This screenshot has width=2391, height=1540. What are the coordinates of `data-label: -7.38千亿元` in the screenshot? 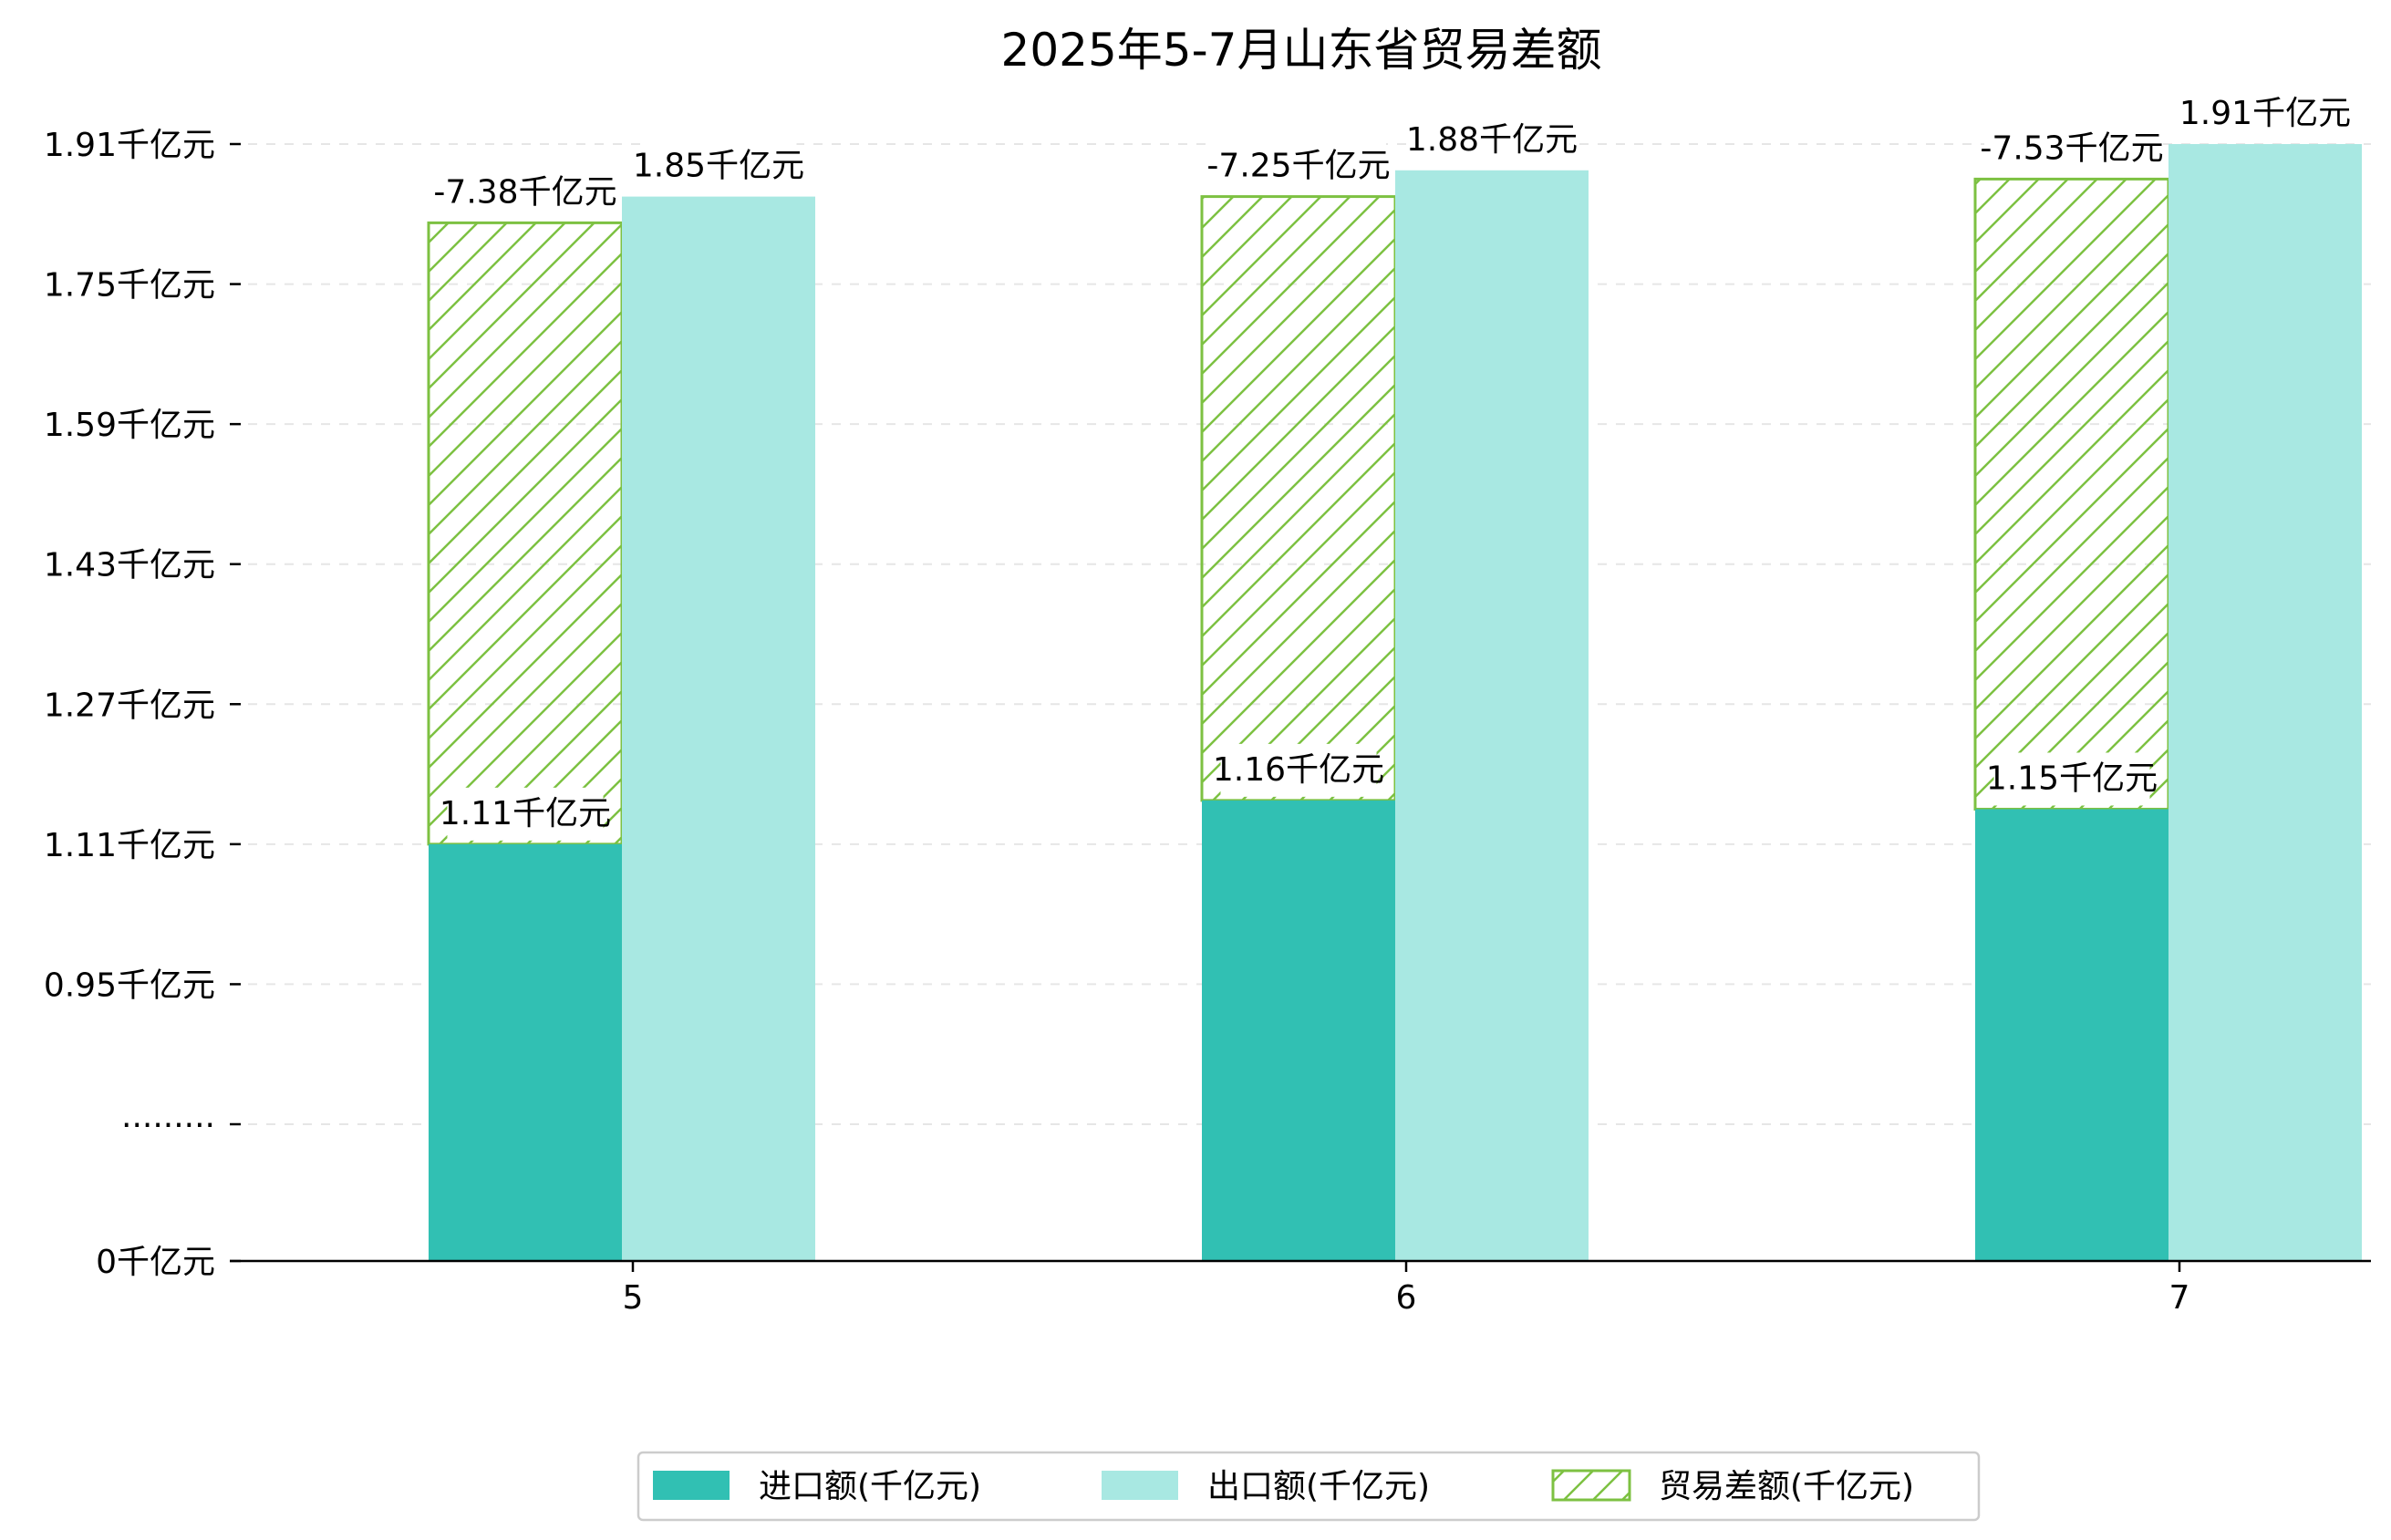 It's located at (524, 192).